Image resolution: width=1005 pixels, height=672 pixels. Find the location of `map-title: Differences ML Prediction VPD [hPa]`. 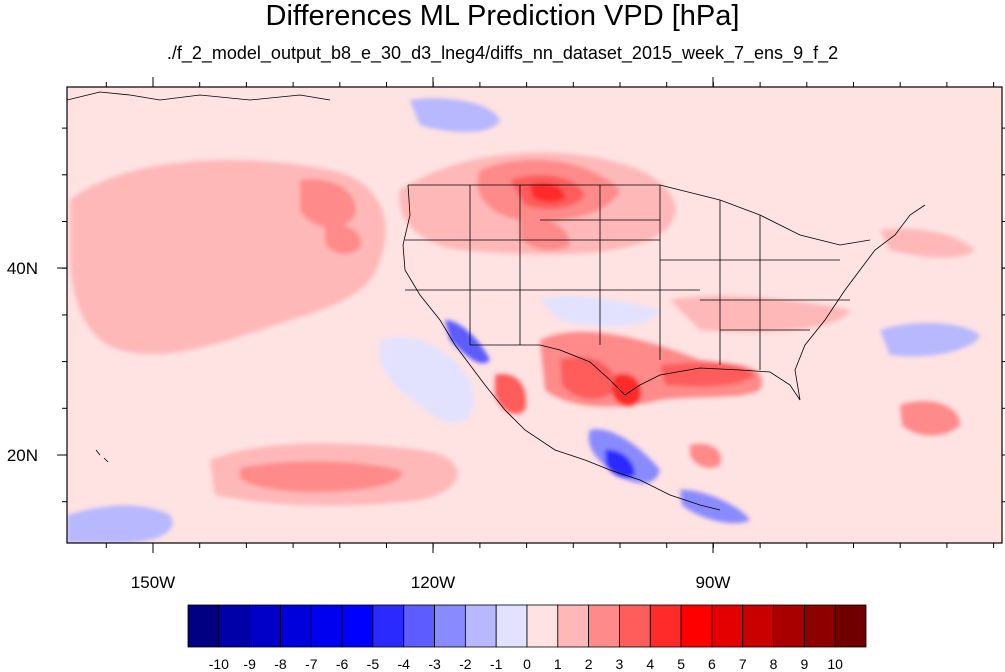

map-title: Differences ML Prediction VPD [hPa] is located at coordinates (502, 16).